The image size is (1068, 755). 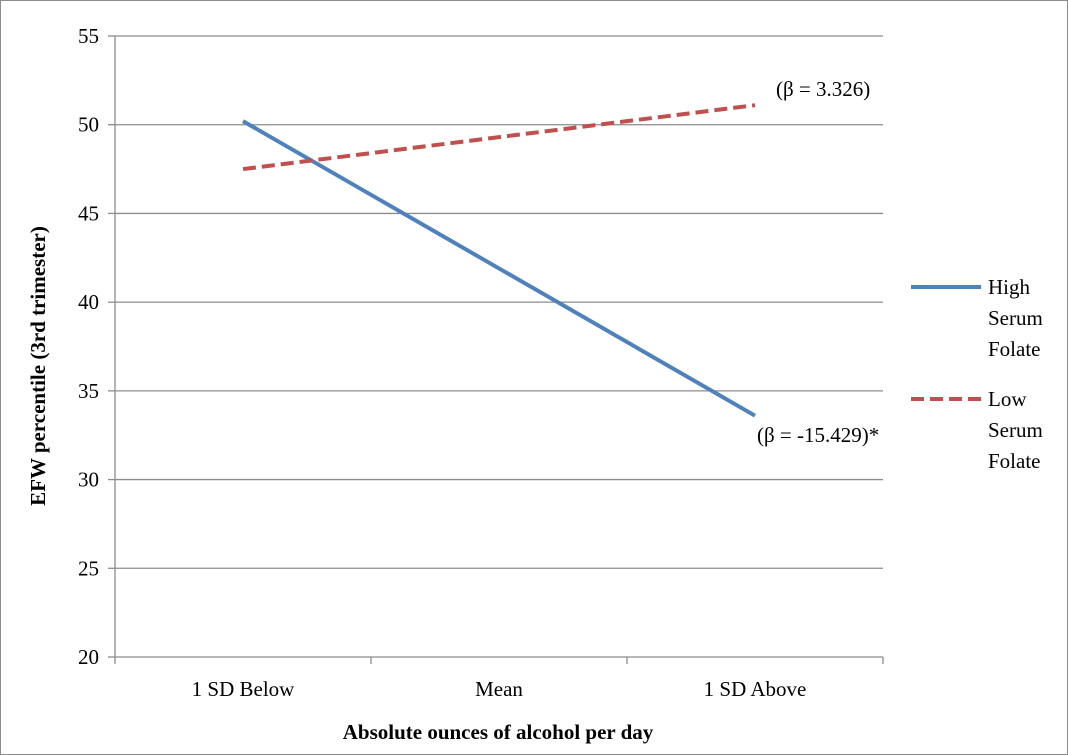 What do you see at coordinates (88, 36) in the screenshot?
I see `y-tick-label: 55` at bounding box center [88, 36].